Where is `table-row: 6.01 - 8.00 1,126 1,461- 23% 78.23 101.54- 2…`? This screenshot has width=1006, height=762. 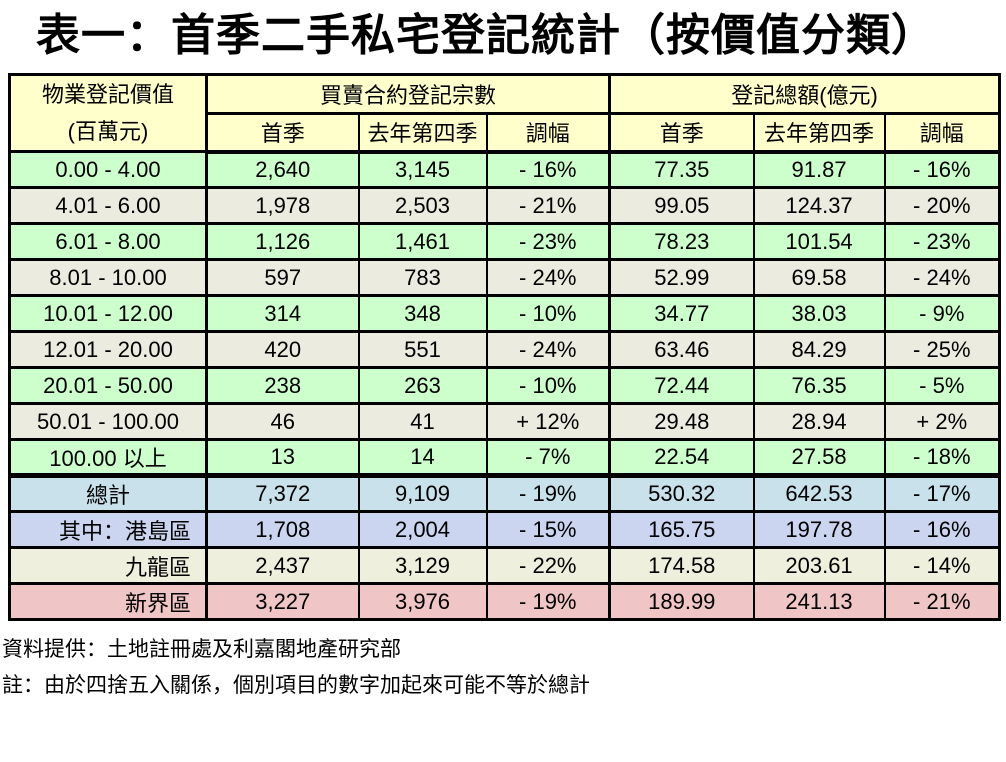 table-row: 6.01 - 8.00 1,126 1,461- 23% 78.23 101.54- 2… is located at coordinates (504, 242).